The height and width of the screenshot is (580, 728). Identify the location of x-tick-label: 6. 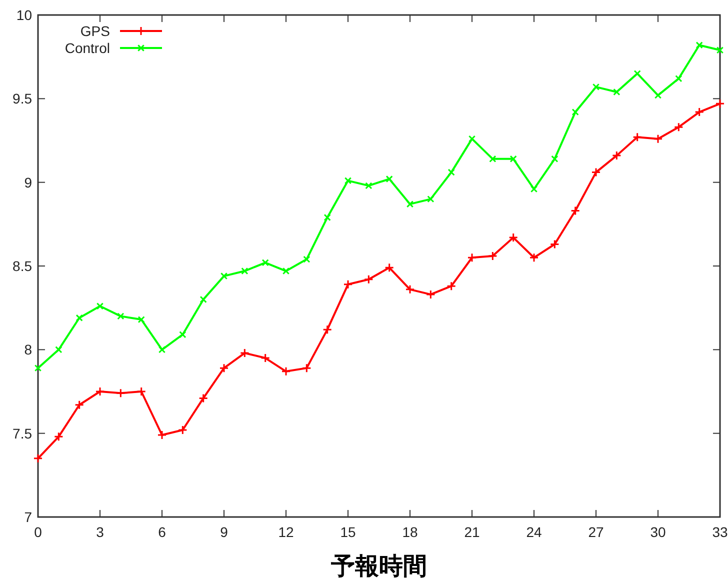
(162, 532).